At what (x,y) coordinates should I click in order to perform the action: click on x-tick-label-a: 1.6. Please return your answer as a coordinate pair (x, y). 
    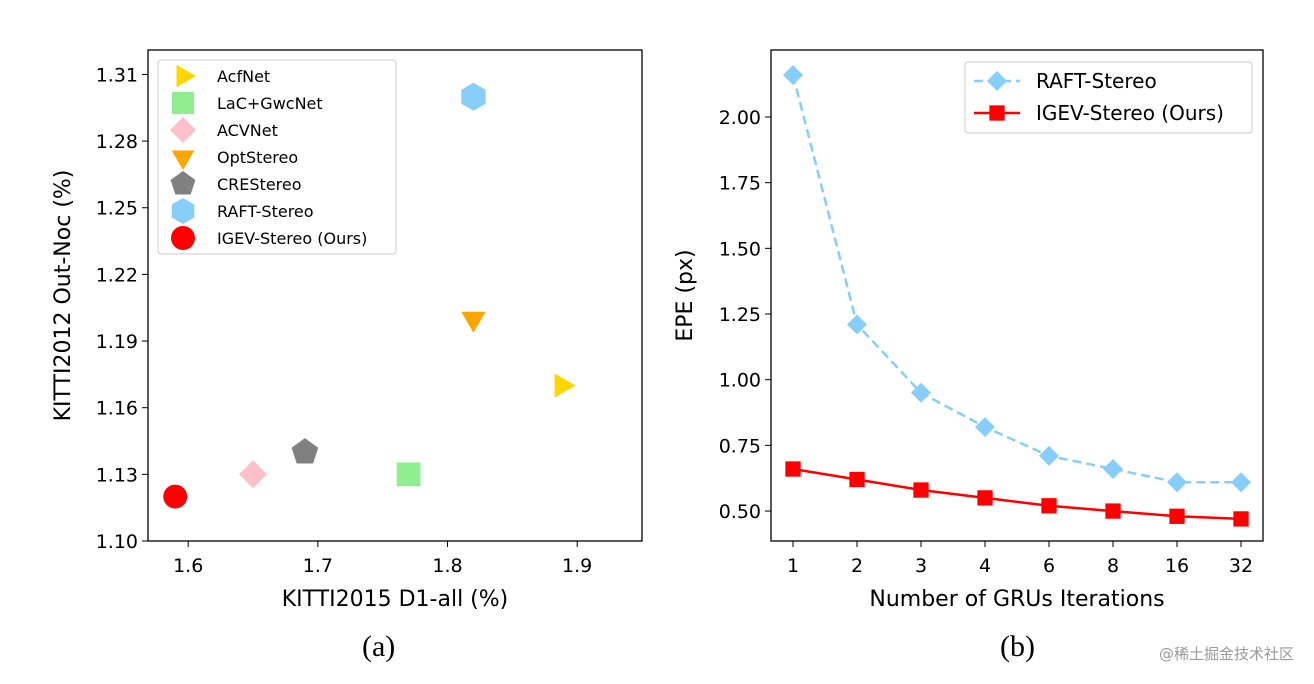
    Looking at the image, I should click on (188, 566).